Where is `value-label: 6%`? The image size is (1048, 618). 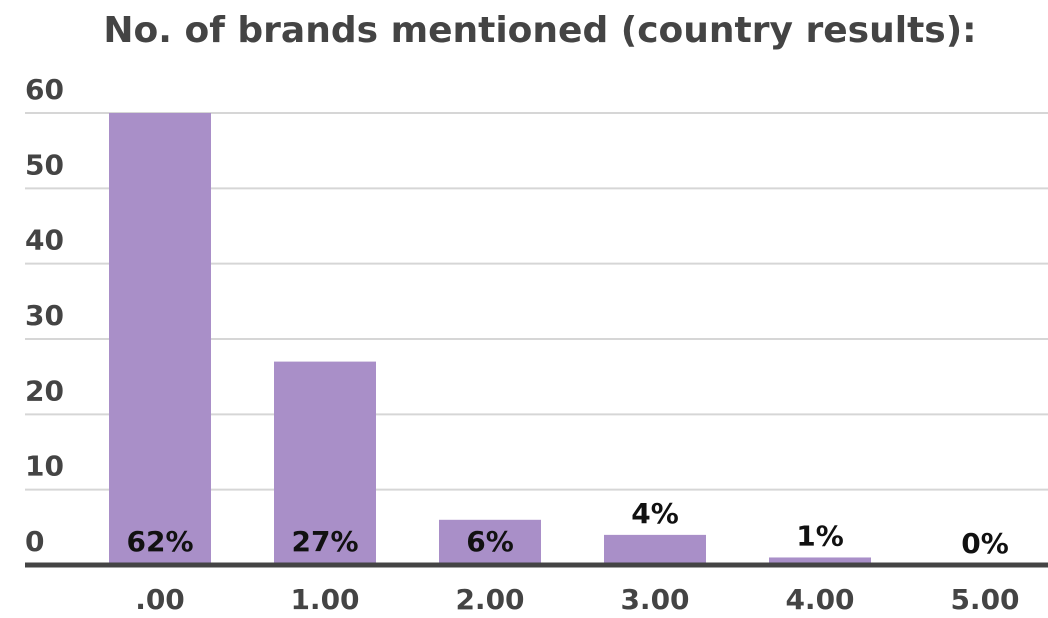 value-label: 6% is located at coordinates (490, 541).